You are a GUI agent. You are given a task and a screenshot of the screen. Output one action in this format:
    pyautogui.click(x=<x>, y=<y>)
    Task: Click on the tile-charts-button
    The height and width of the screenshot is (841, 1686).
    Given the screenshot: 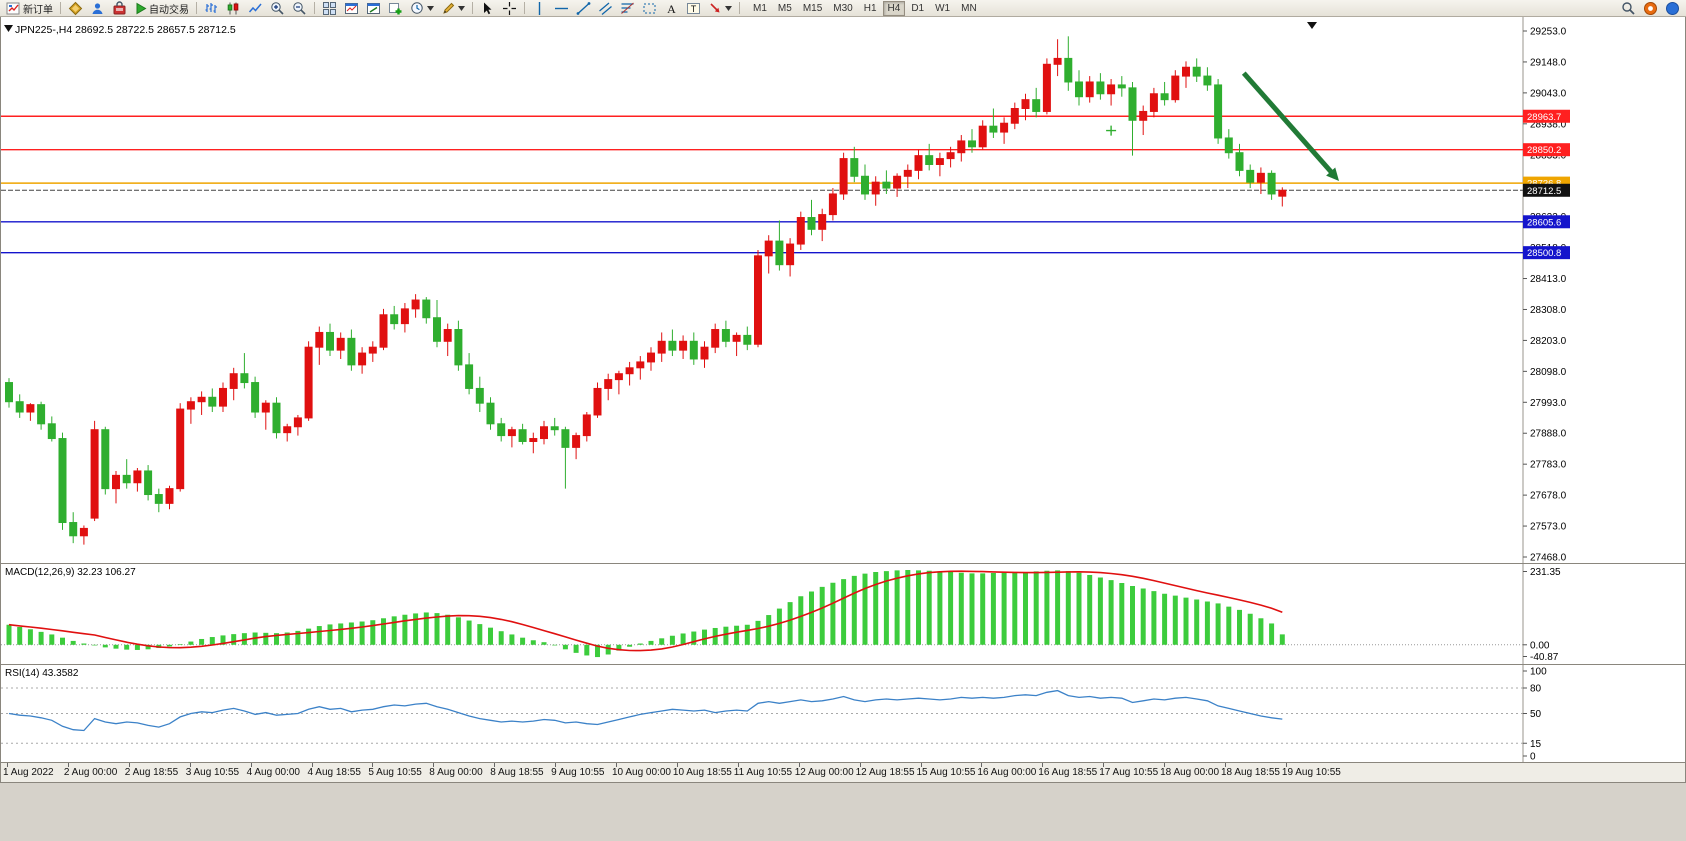 What is the action you would take?
    pyautogui.click(x=329, y=8)
    